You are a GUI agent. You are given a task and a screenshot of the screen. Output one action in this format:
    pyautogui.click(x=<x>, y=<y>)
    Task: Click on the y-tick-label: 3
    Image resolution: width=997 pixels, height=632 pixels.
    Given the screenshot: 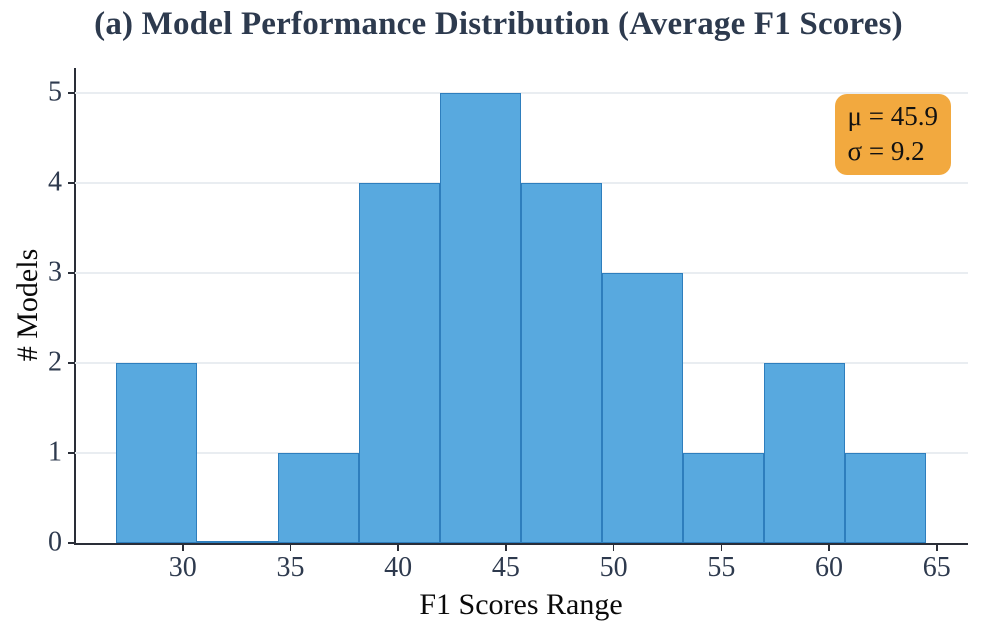 What is the action you would take?
    pyautogui.click(x=55, y=272)
    